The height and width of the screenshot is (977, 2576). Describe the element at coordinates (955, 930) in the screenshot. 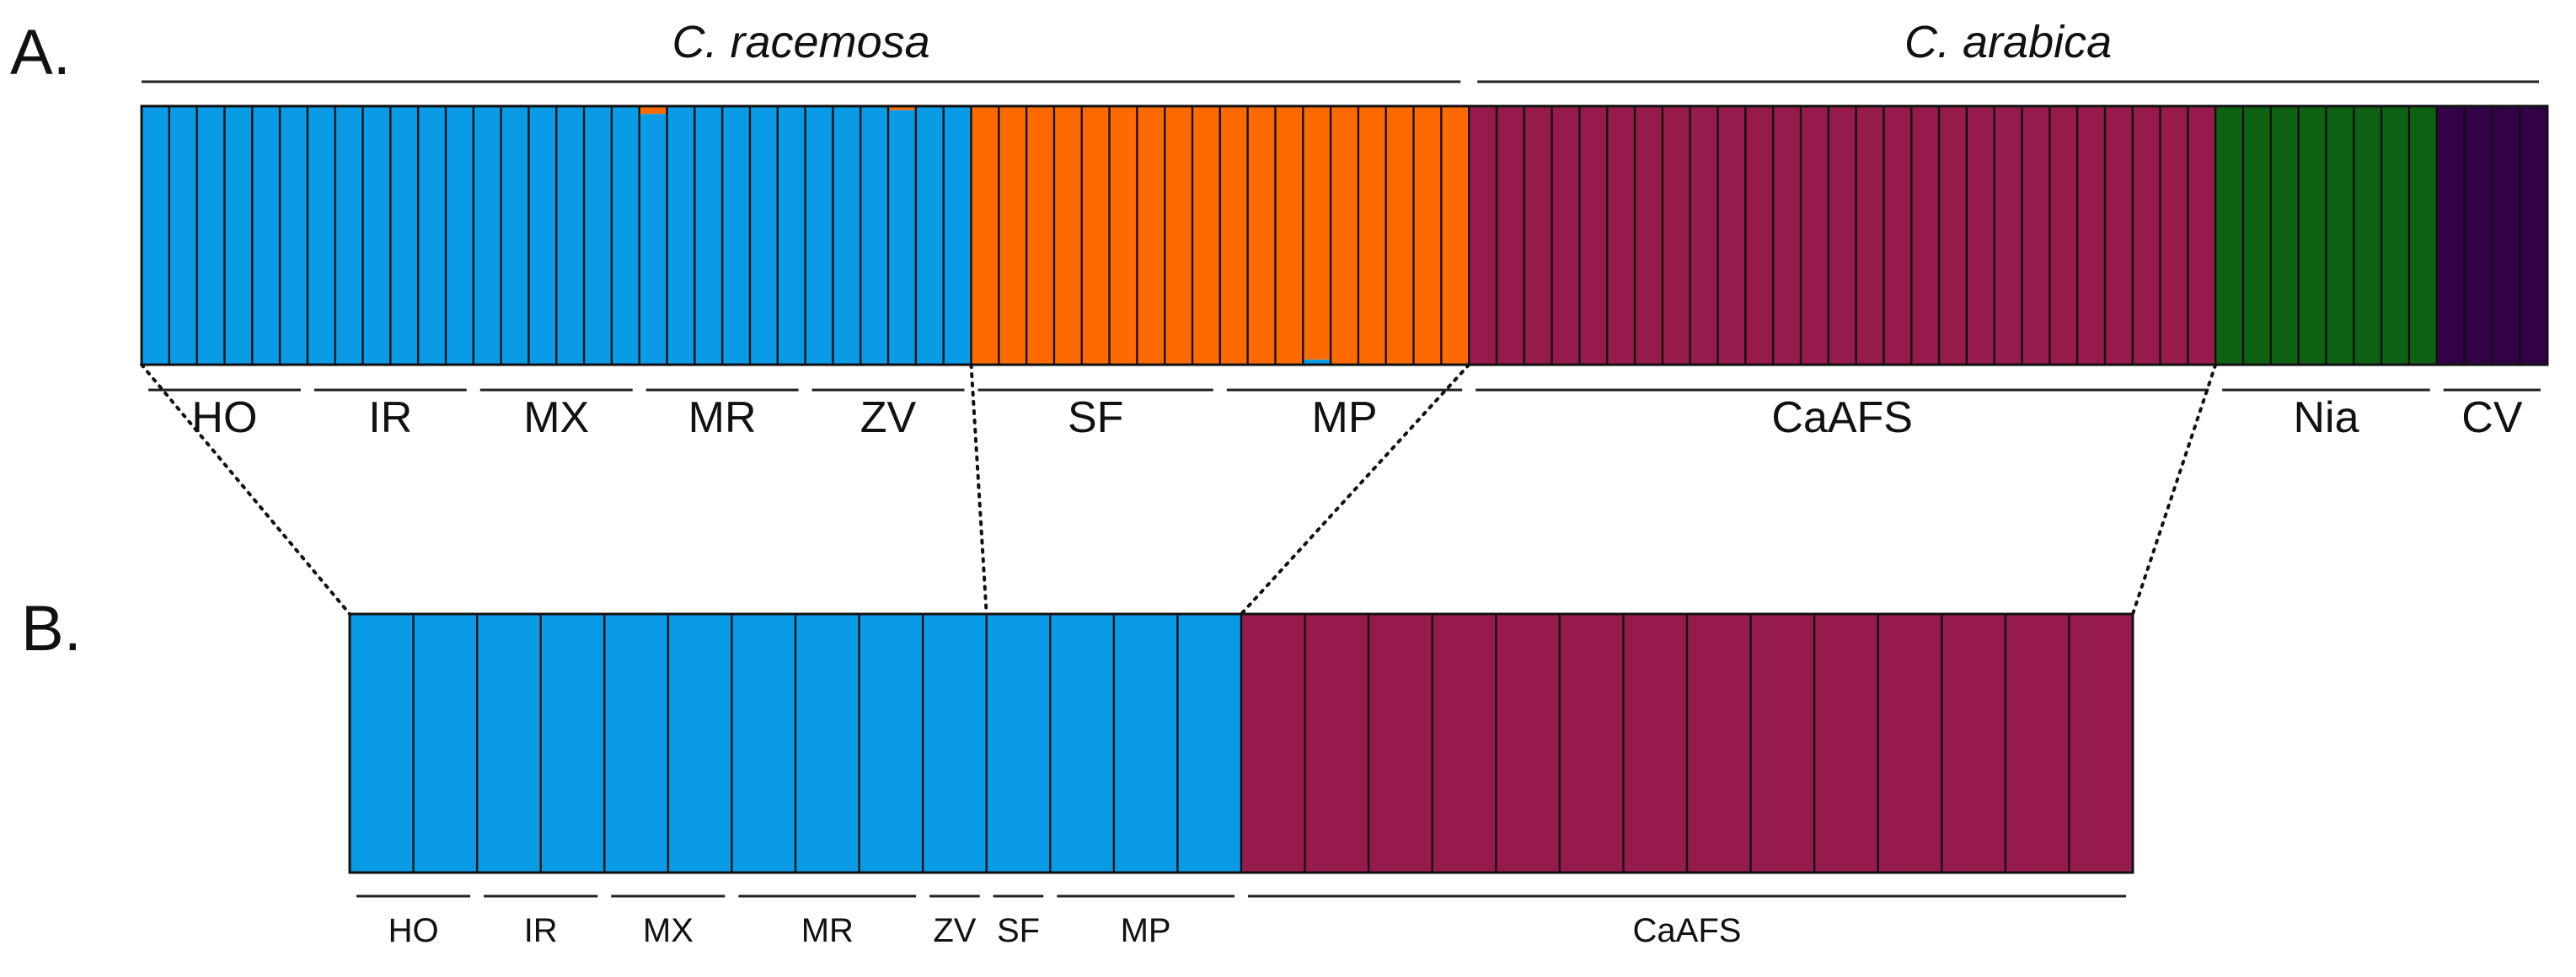

I see `panel-b-population-label: ZV` at that location.